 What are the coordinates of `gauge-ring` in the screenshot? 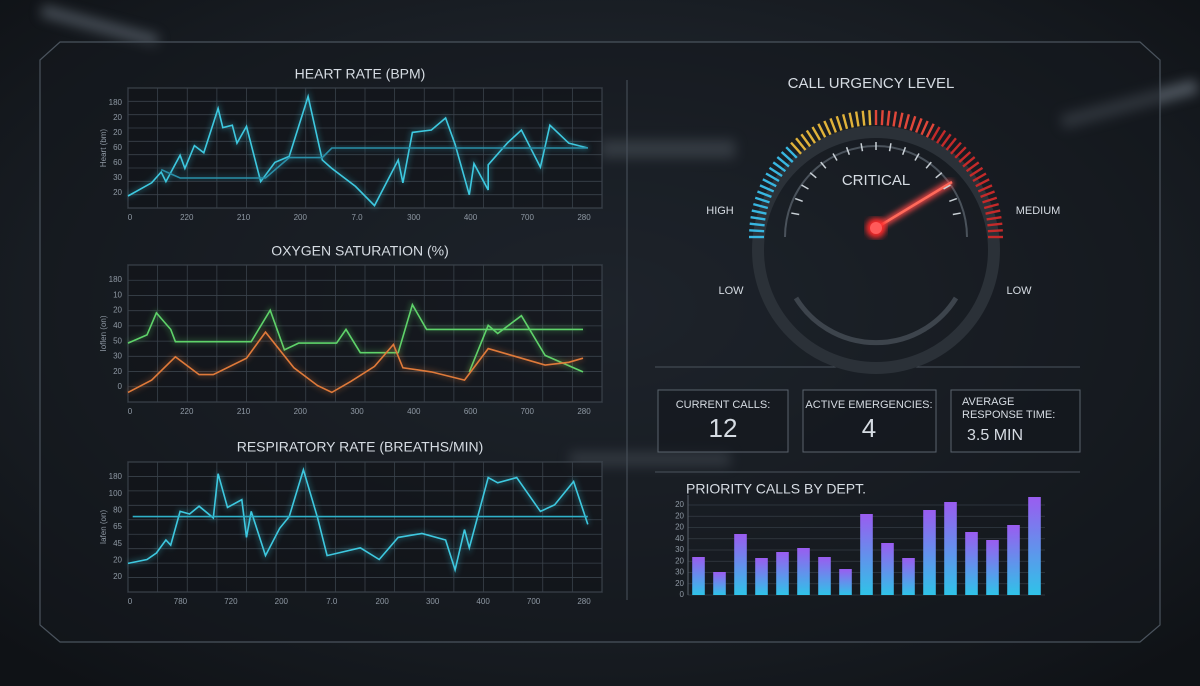 It's located at (876, 321).